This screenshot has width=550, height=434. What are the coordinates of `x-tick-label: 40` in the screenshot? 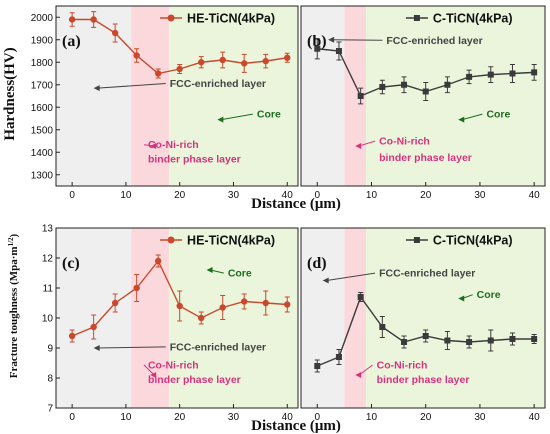 It's located at (288, 417).